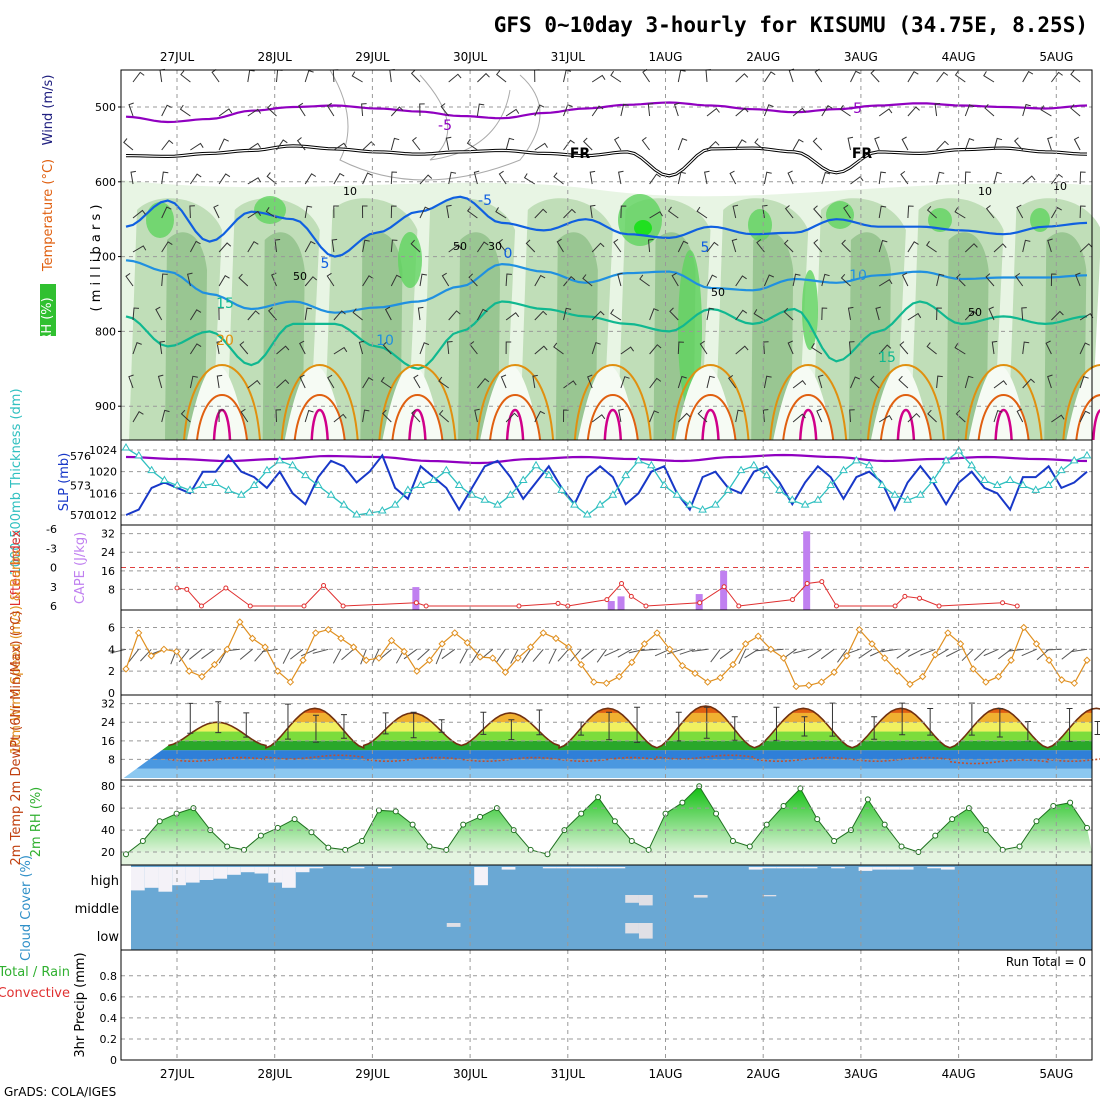 This screenshot has width=1100, height=1100. Describe the element at coordinates (485, 201) in the screenshot. I see `contour-label: -5` at that location.